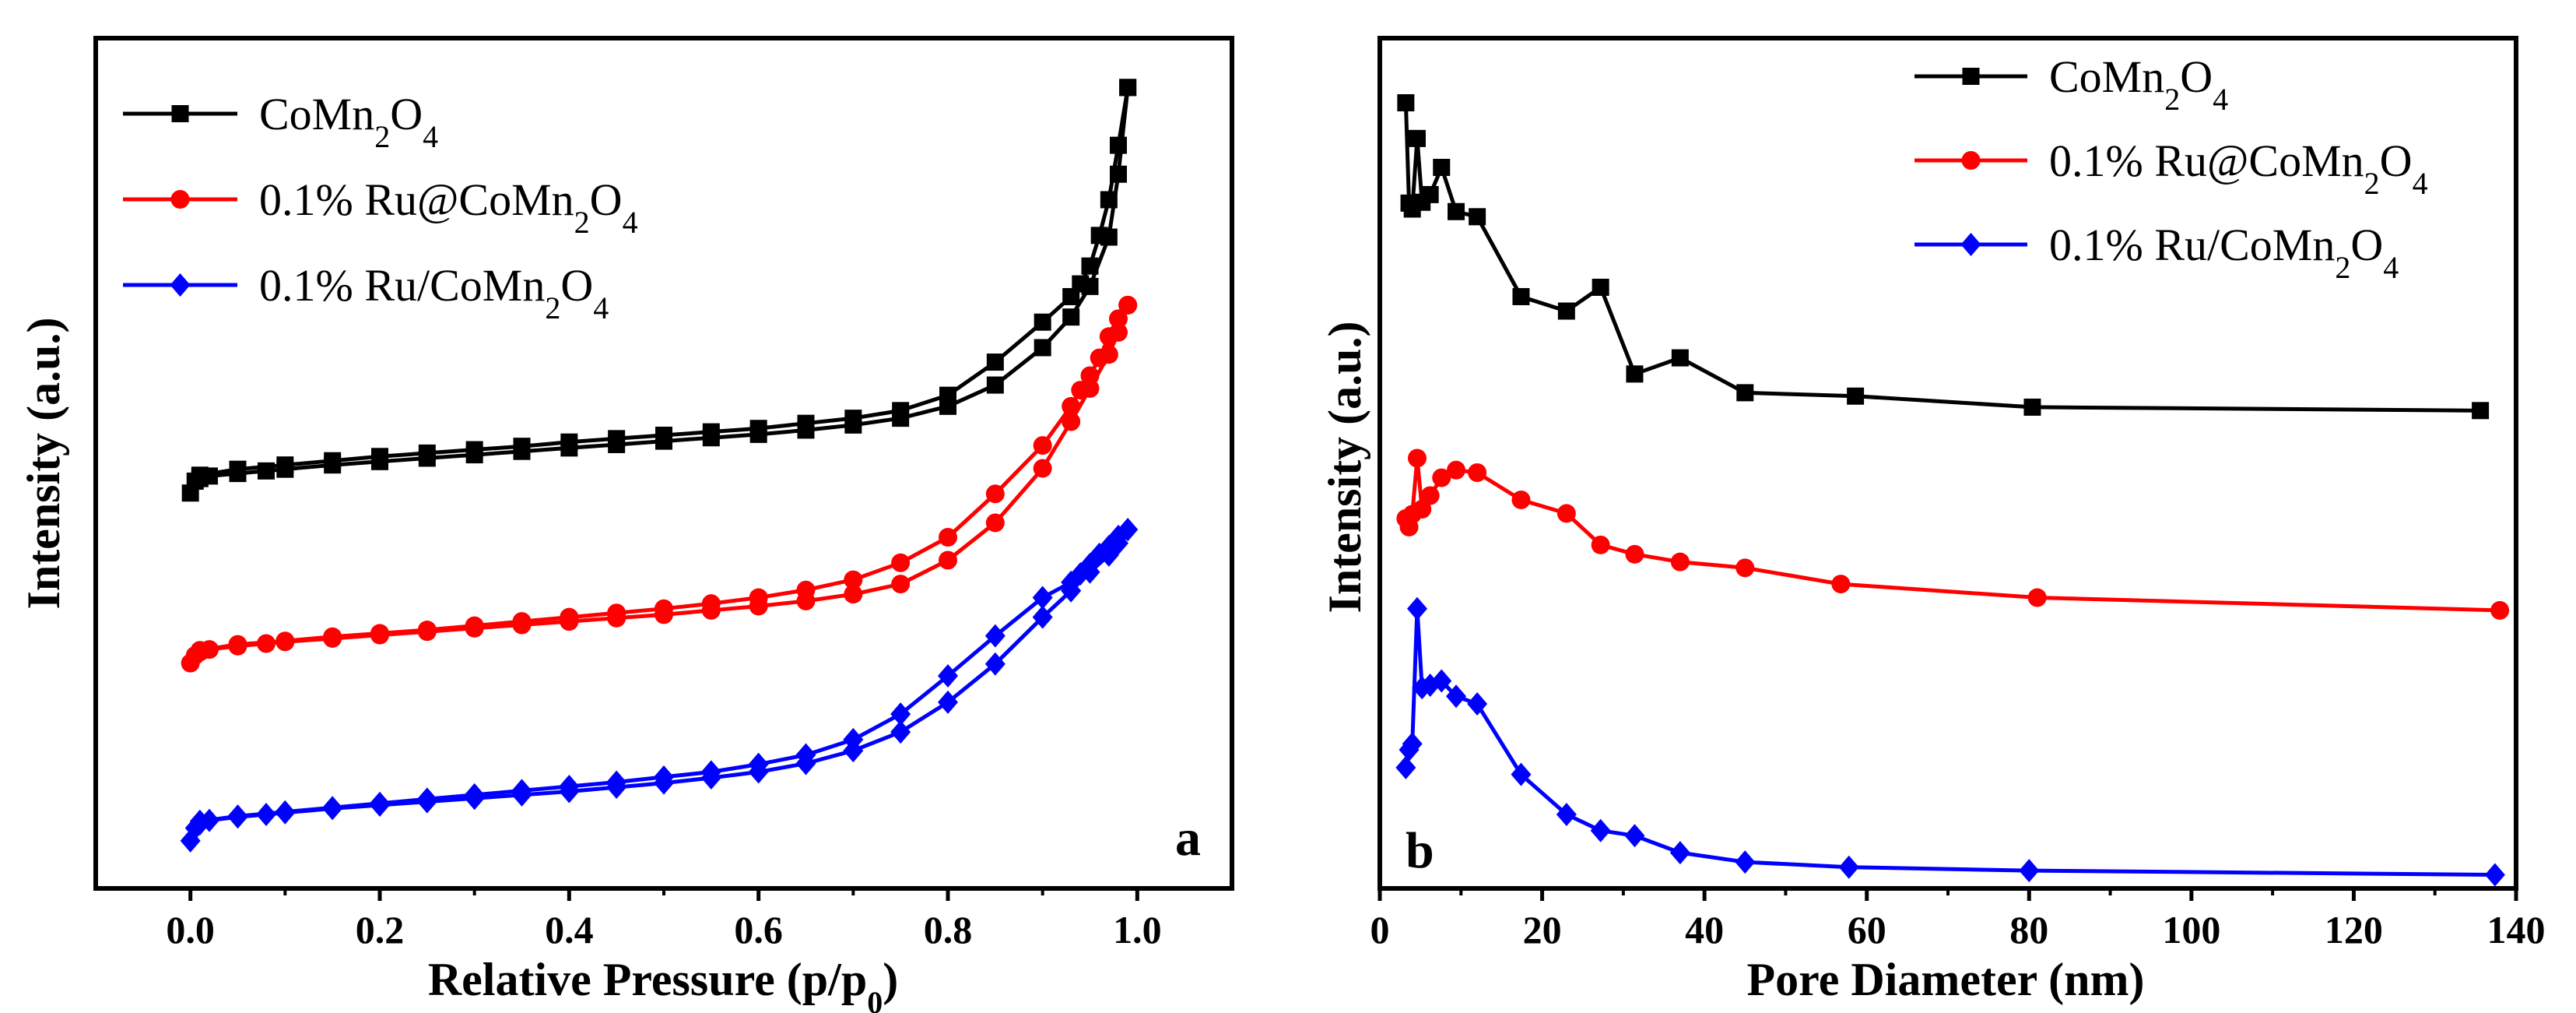 The height and width of the screenshot is (1013, 2576). I want to click on panel-b-x-tick-label-7: 140, so click(2516, 930).